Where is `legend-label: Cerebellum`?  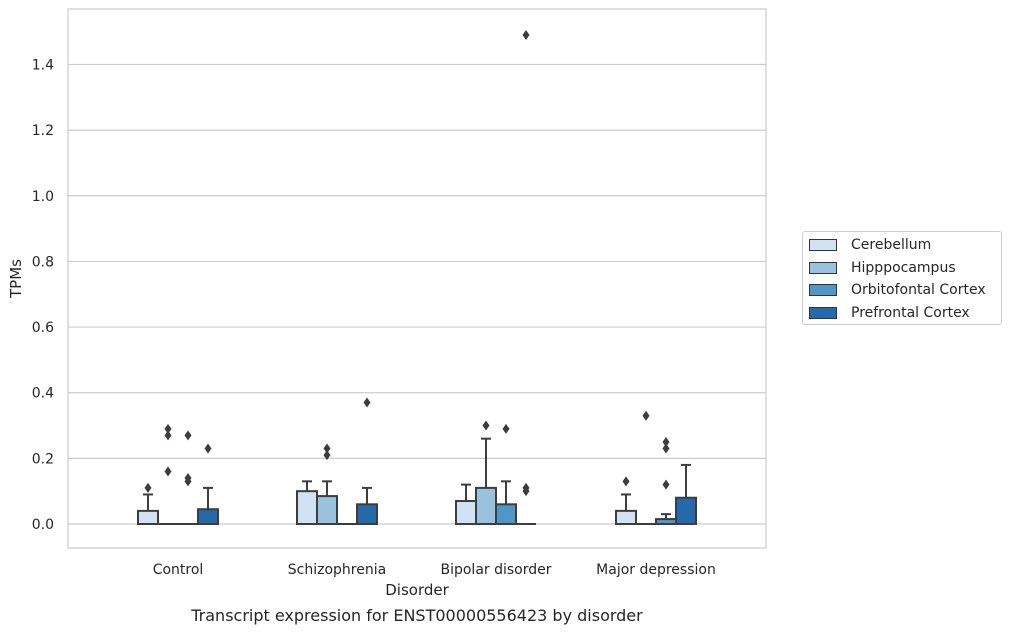
legend-label: Cerebellum is located at coordinates (891, 245).